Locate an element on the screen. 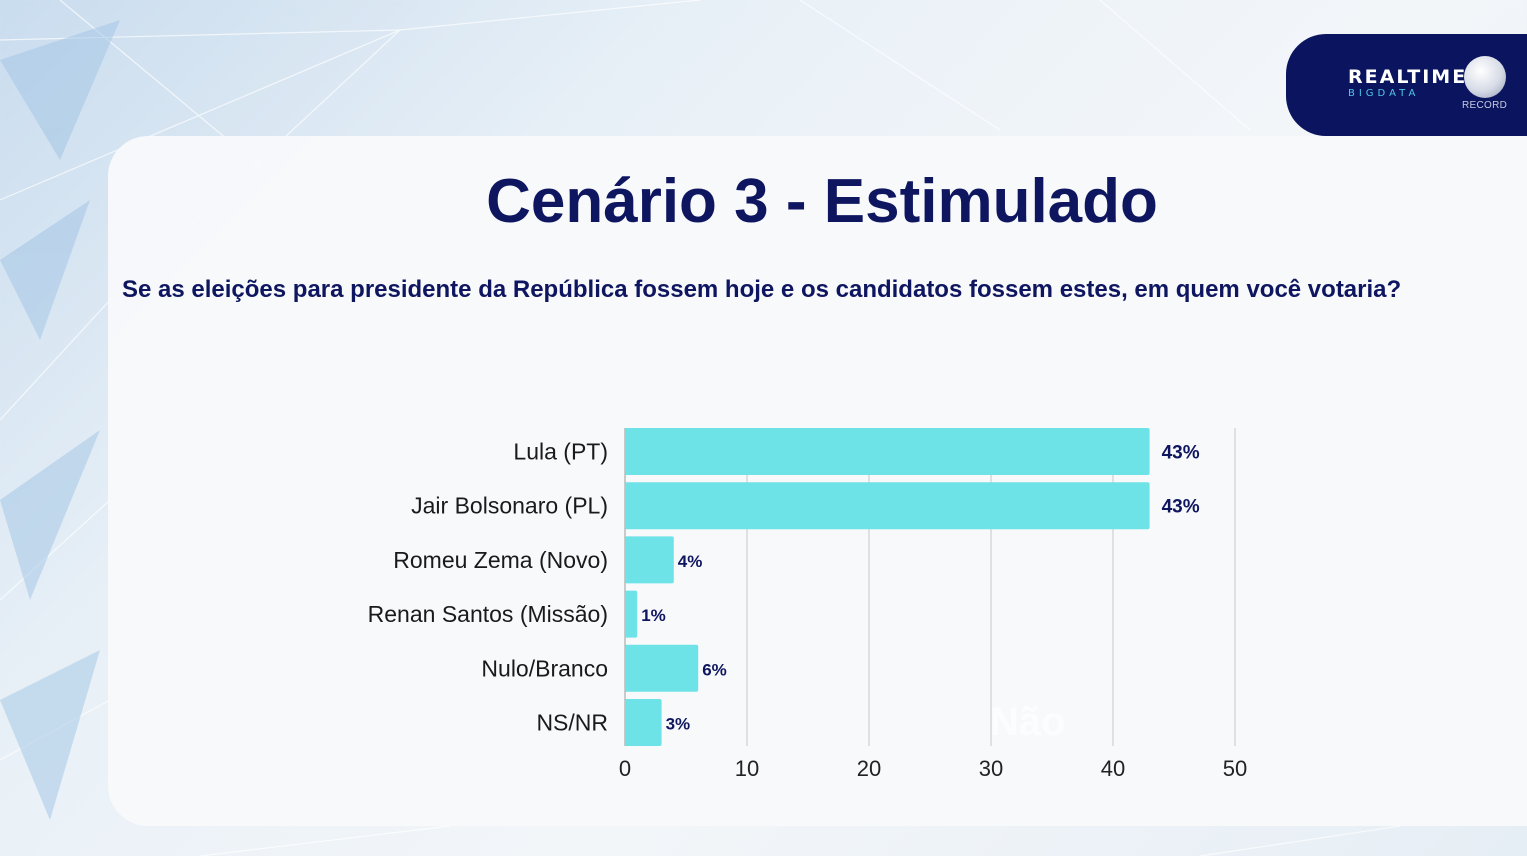  brand-badge: REALTIME BIGDATA RECORD is located at coordinates (1406, 85).